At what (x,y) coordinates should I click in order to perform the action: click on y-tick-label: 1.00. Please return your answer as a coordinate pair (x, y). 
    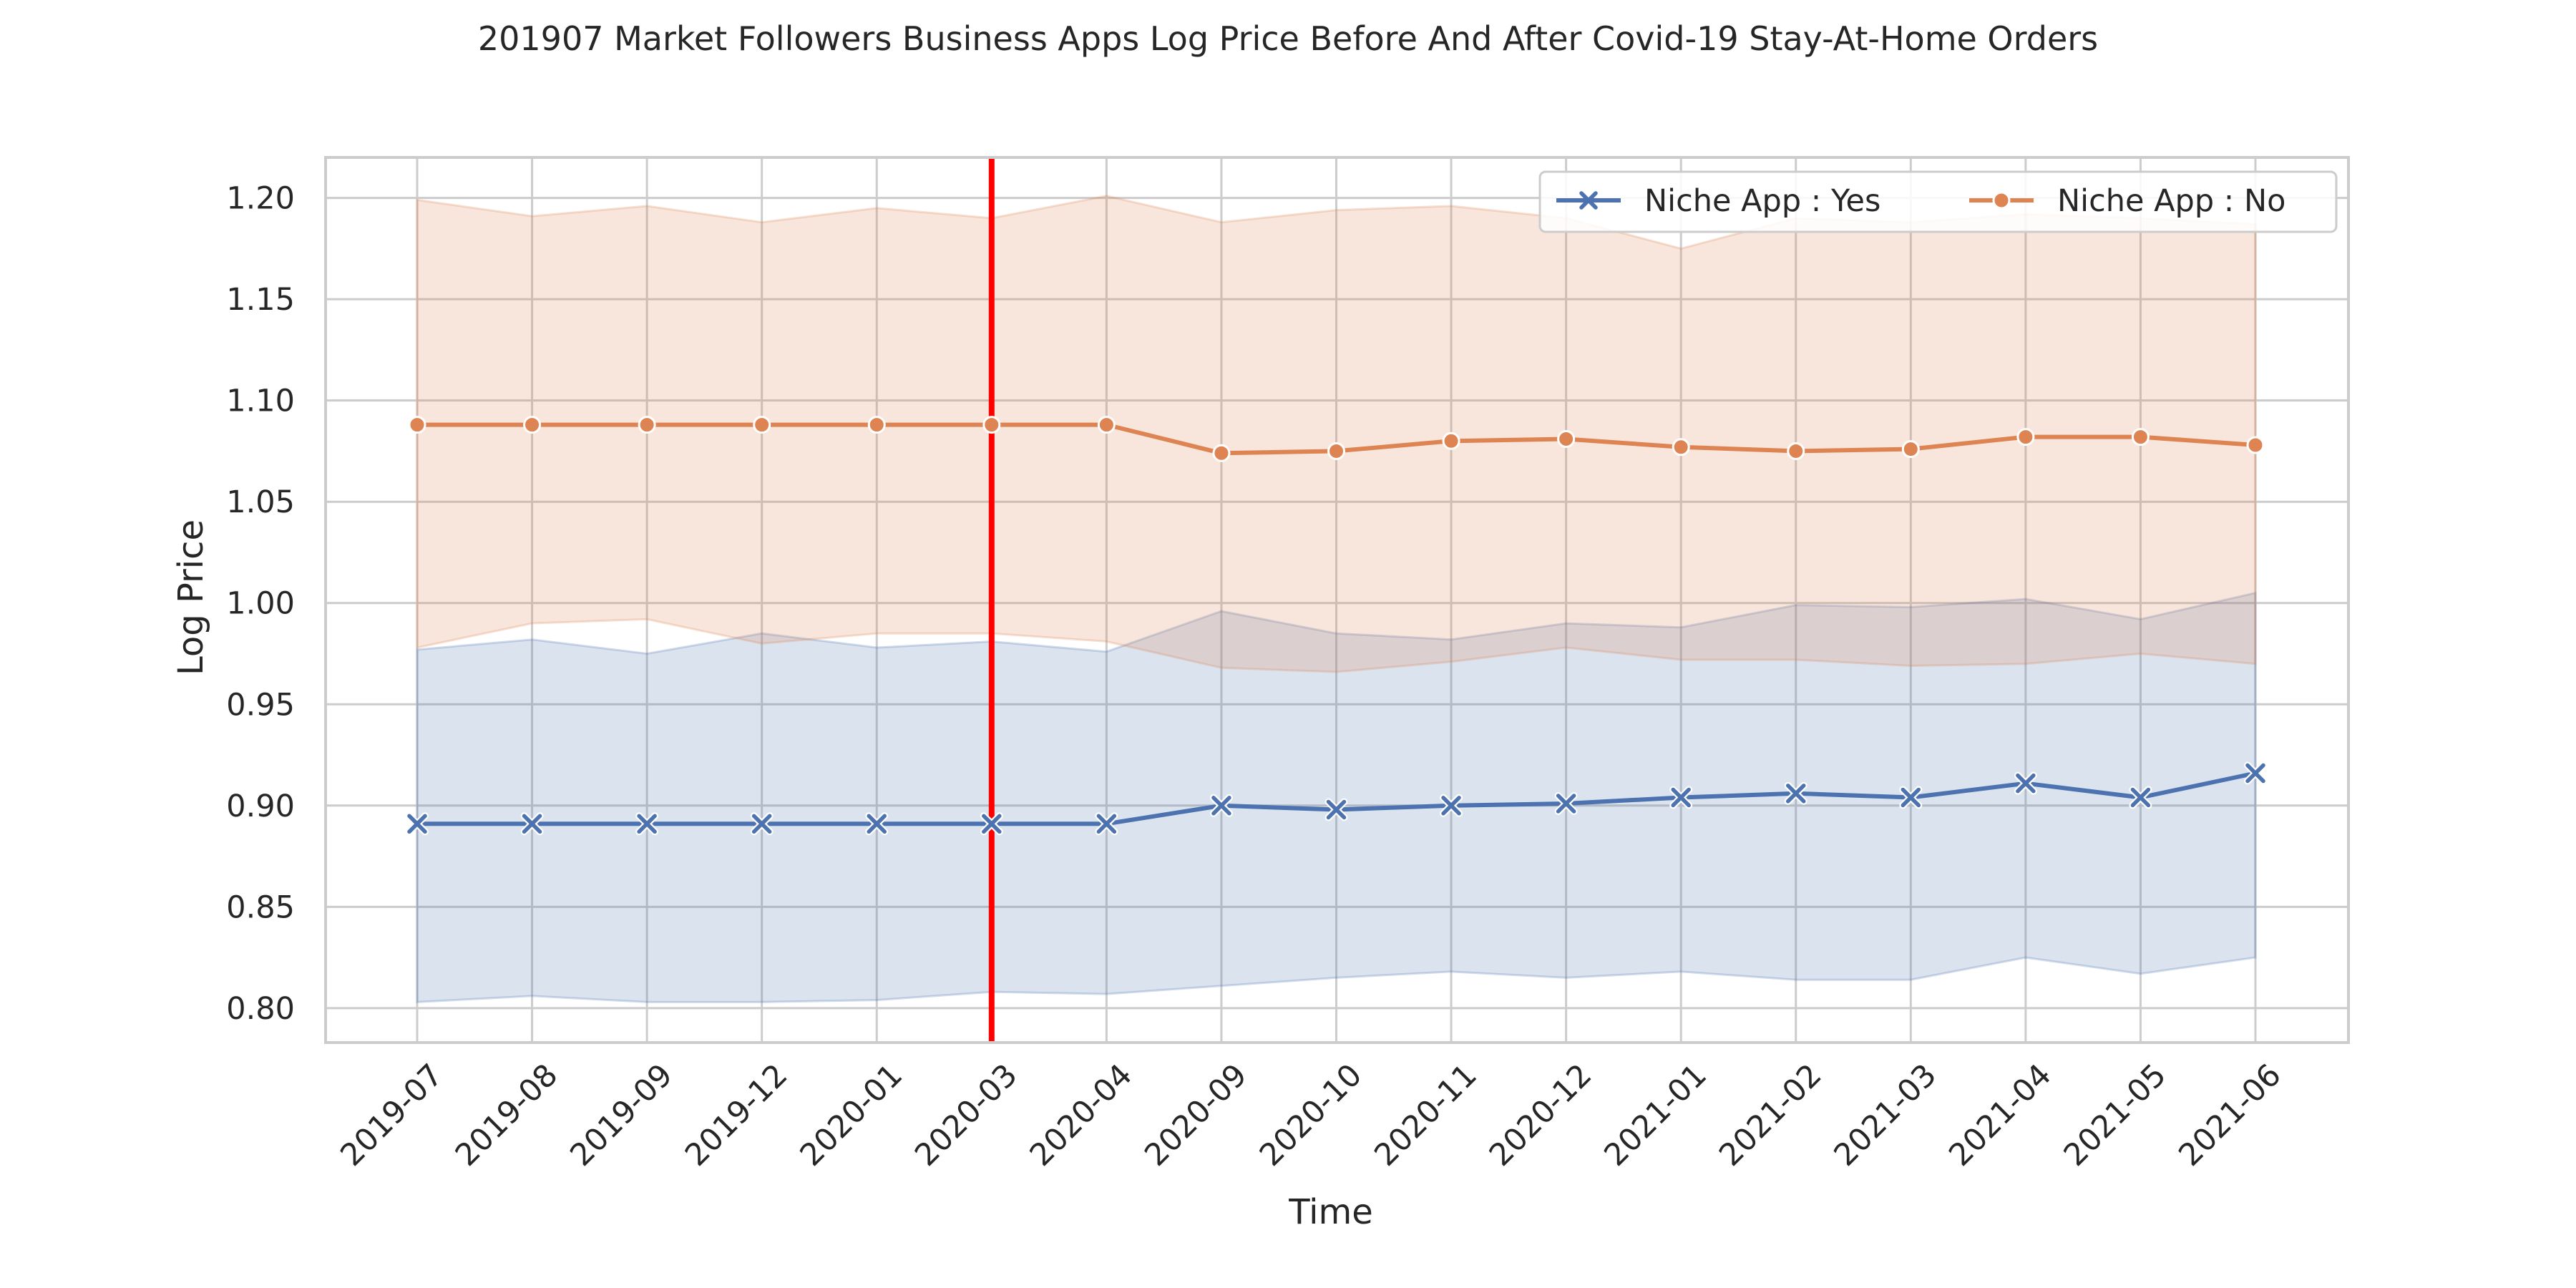
    Looking at the image, I should click on (260, 604).